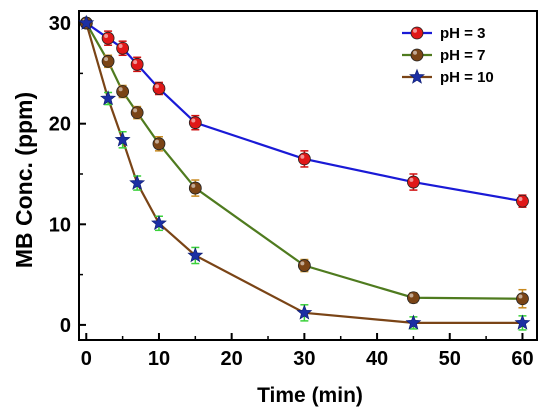  Describe the element at coordinates (86, 359) in the screenshot. I see `x-tick-label: 0` at that location.